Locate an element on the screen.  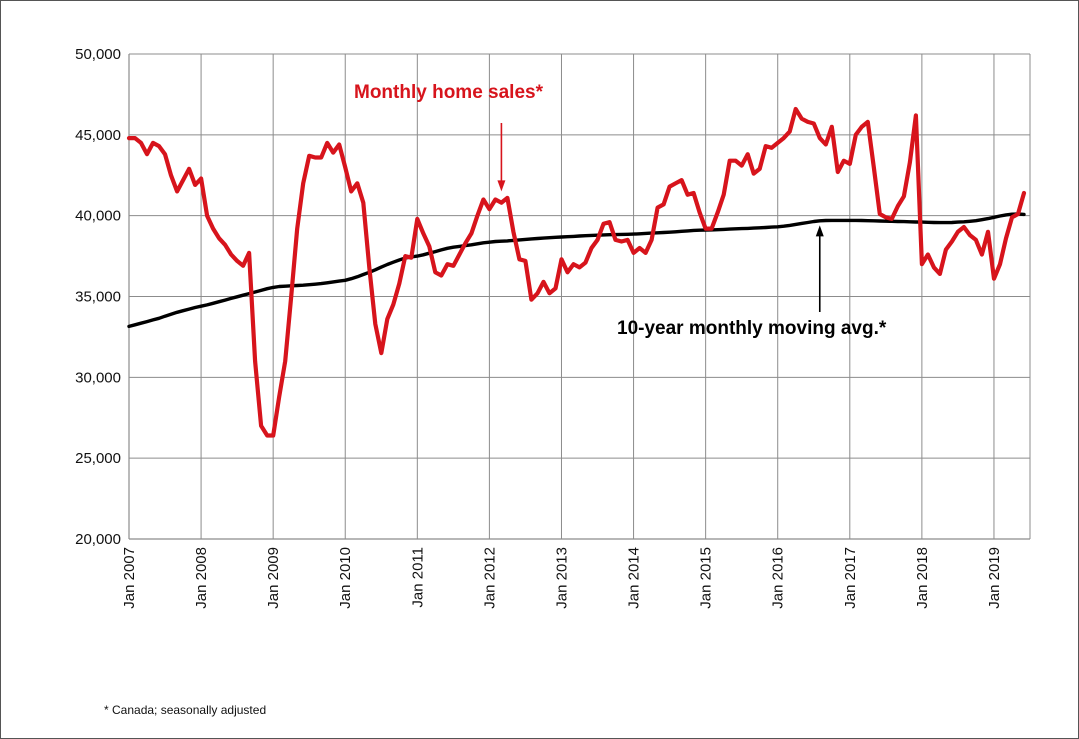
y-tick-label: 45,000 is located at coordinates (98, 135).